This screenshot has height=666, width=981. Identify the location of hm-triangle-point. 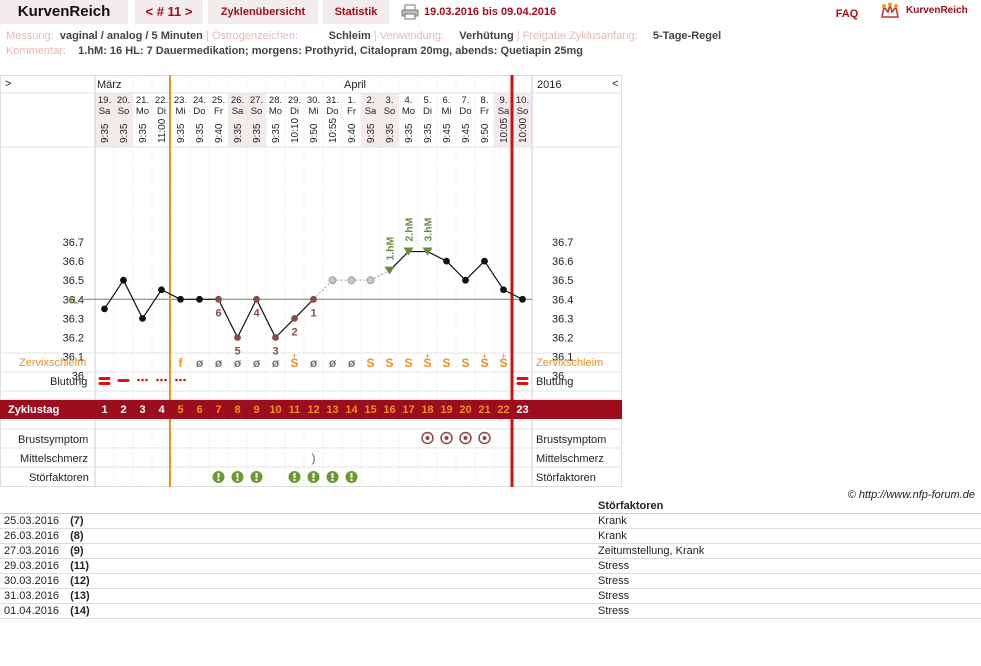
(427, 251).